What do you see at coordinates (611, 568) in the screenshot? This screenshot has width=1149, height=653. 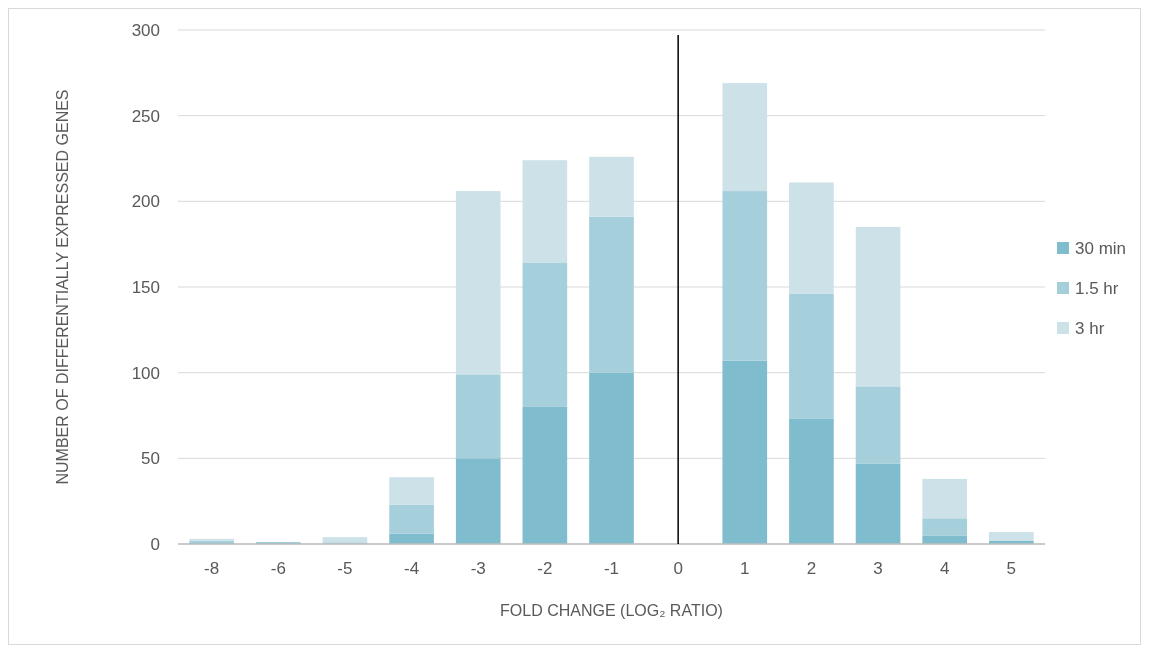 I see `x-tick-label: -1` at bounding box center [611, 568].